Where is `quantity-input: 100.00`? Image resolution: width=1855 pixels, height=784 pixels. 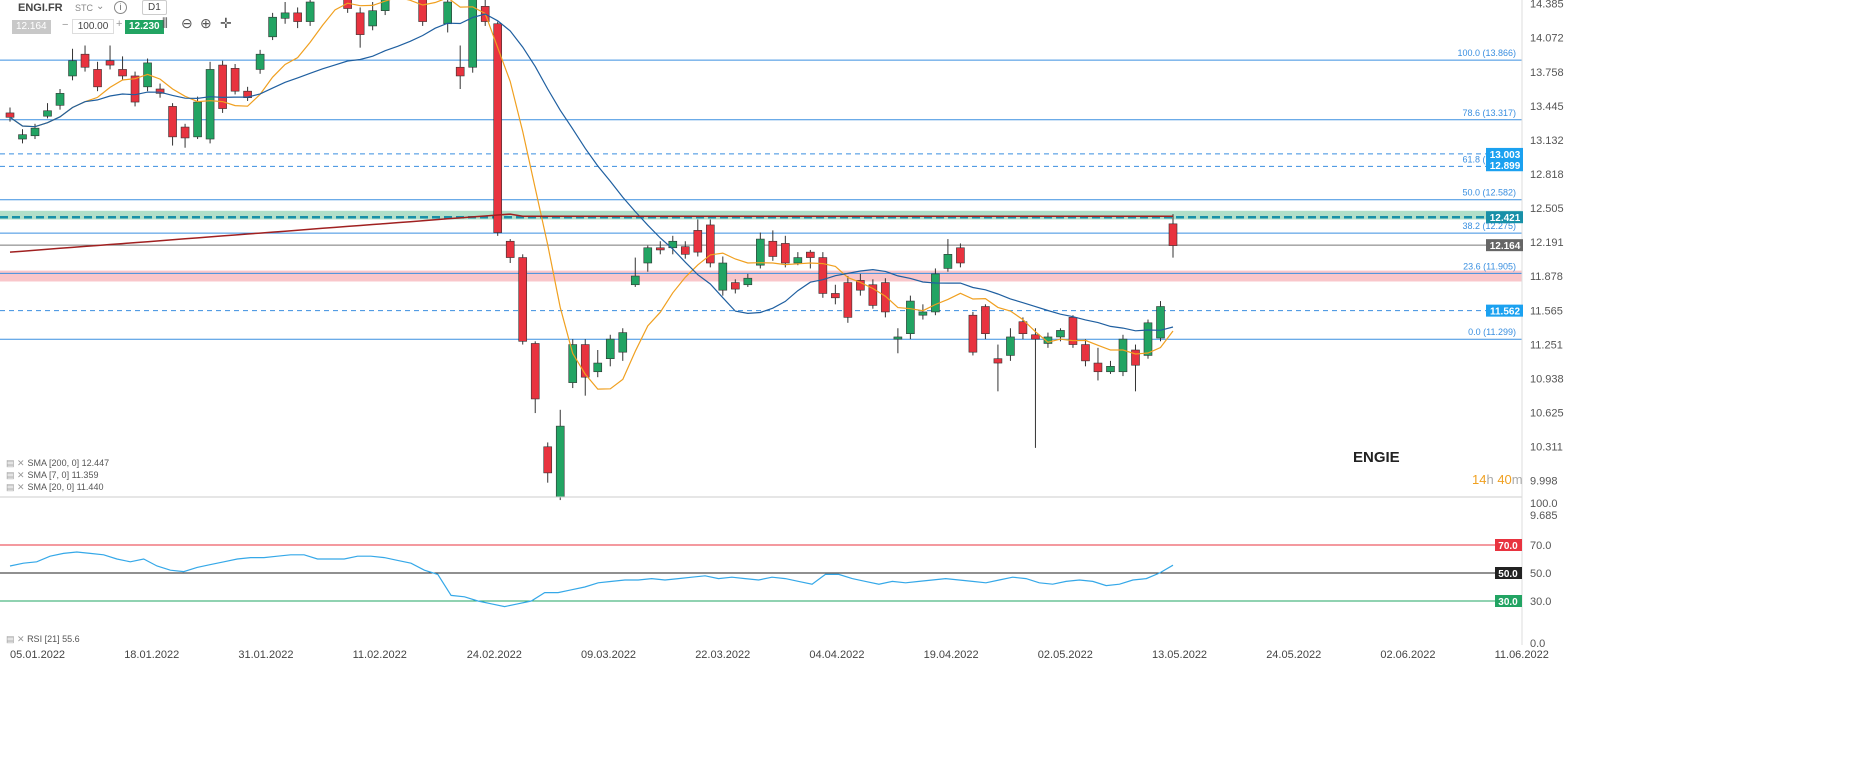 quantity-input: 100.00 is located at coordinates (93, 26).